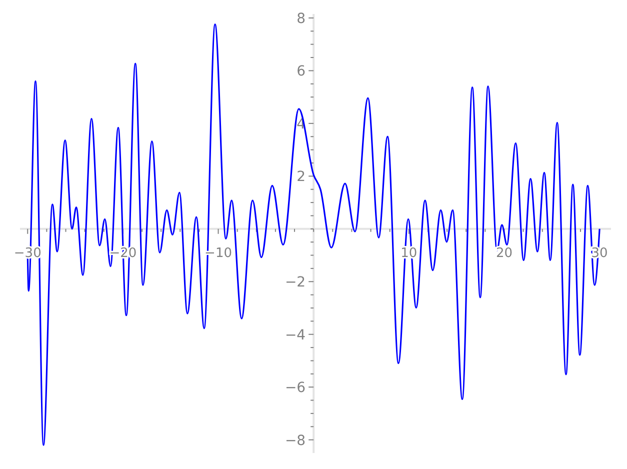 This screenshot has height=469, width=627. What do you see at coordinates (295, 440) in the screenshot?
I see `y-tick-label: −8` at bounding box center [295, 440].